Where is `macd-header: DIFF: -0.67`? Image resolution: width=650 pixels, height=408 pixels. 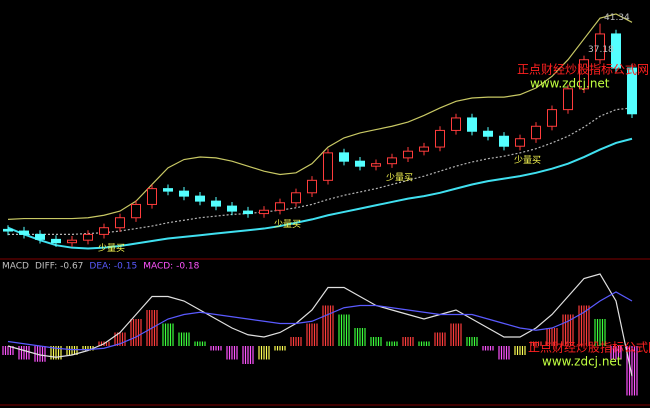 macd-header: DIFF: -0.67 is located at coordinates (59, 267).